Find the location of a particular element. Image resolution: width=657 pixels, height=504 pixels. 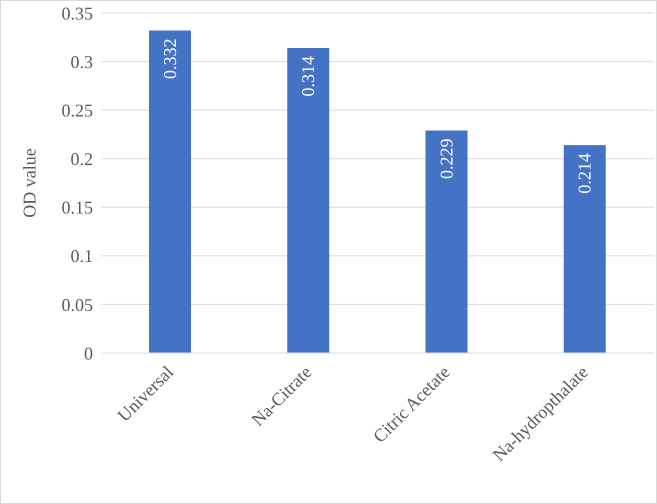

y-tick-label: 0.3 is located at coordinates (81, 62).